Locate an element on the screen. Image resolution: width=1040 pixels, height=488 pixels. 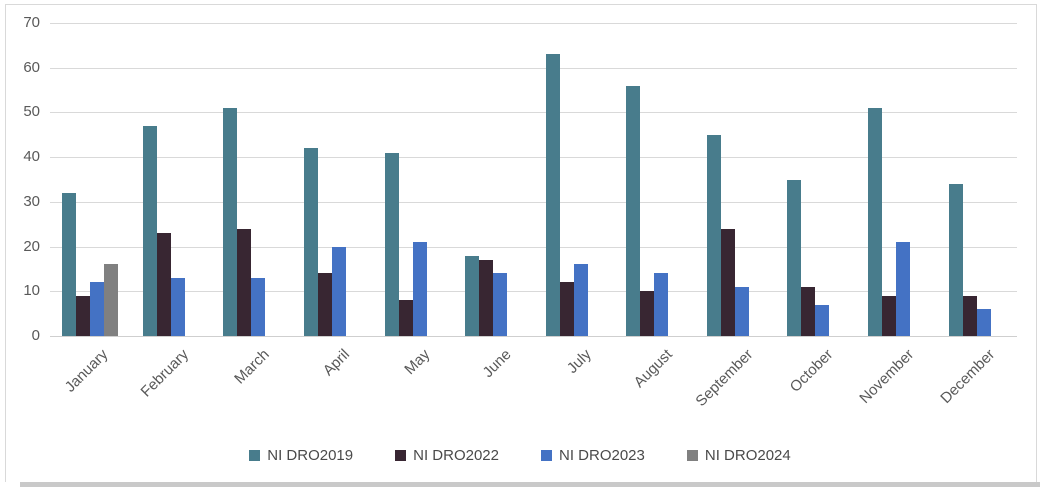
bar-ni-dro2022-december is located at coordinates (969, 315).